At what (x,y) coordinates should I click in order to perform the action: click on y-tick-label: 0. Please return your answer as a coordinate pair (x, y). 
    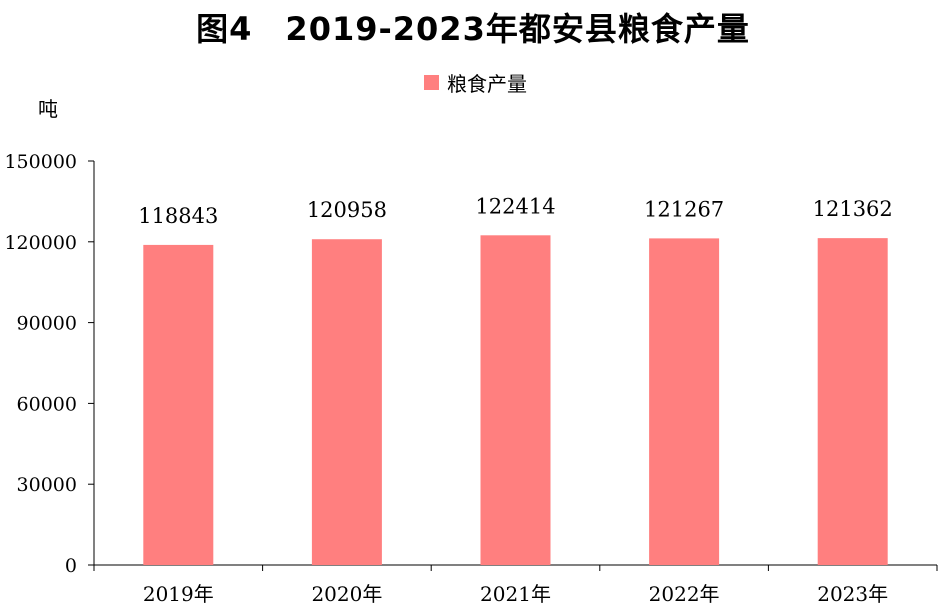
    Looking at the image, I should click on (71, 566).